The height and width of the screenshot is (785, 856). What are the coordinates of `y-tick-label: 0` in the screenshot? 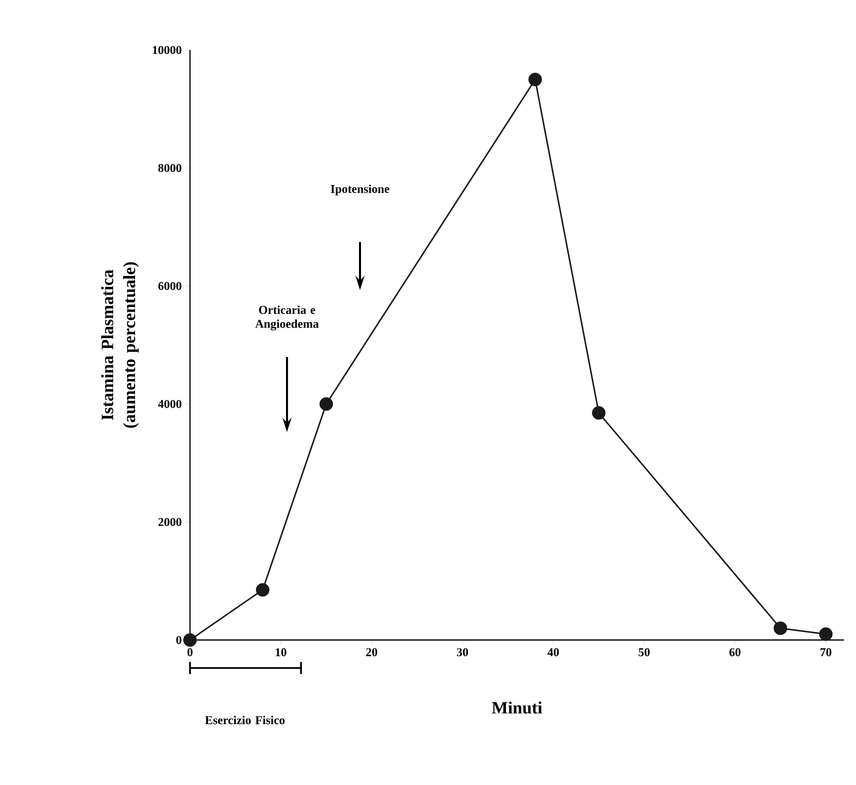 It's located at (179, 640).